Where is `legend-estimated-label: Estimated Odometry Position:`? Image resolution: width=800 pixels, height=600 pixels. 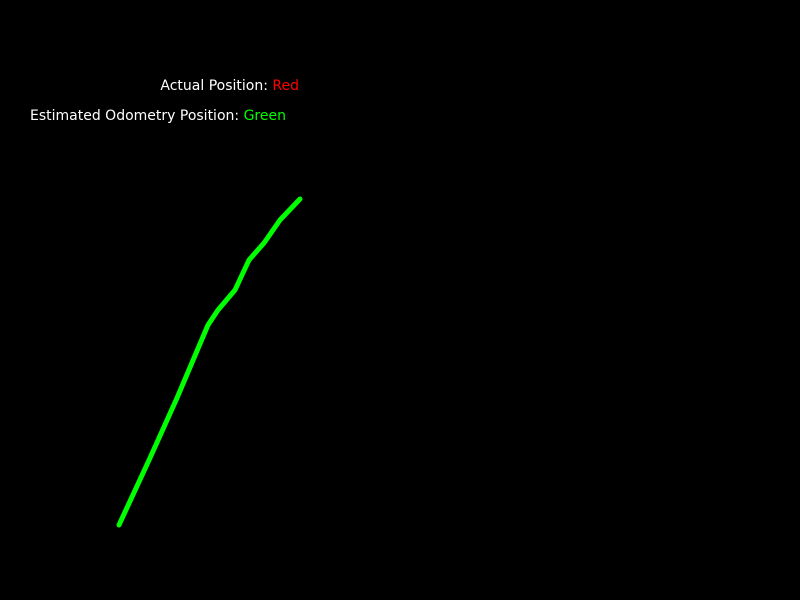
legend-estimated-label: Estimated Odometry Position: is located at coordinates (135, 116).